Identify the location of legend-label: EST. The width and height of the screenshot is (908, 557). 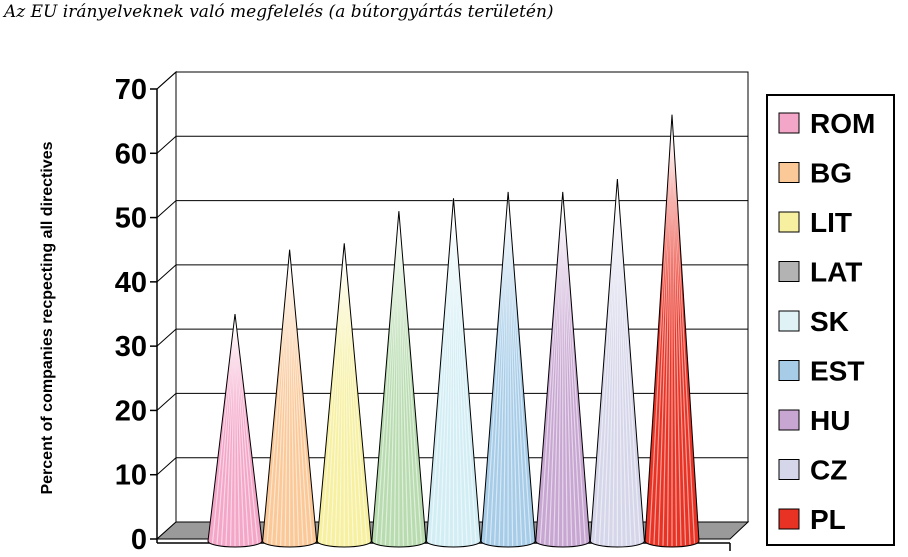
(837, 371).